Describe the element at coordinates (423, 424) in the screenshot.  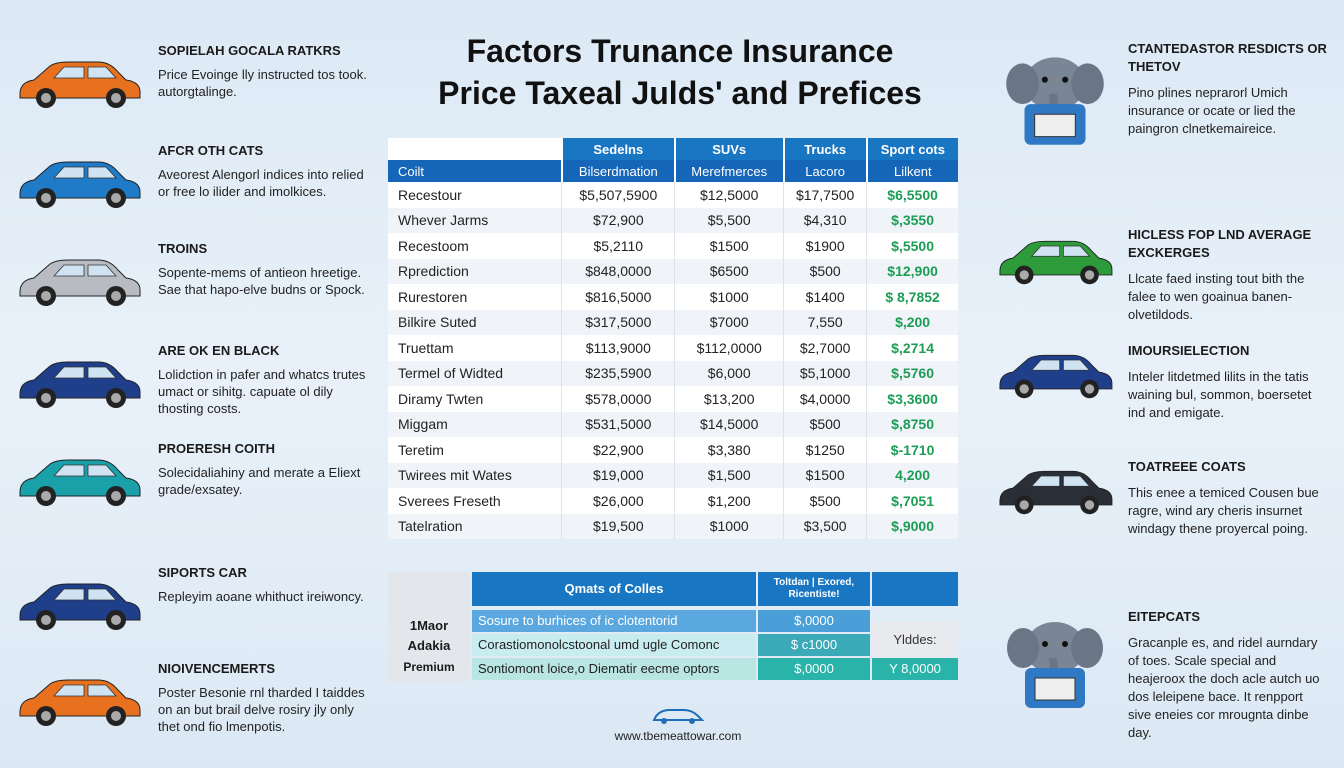
I see `row-label: Miggam` at that location.